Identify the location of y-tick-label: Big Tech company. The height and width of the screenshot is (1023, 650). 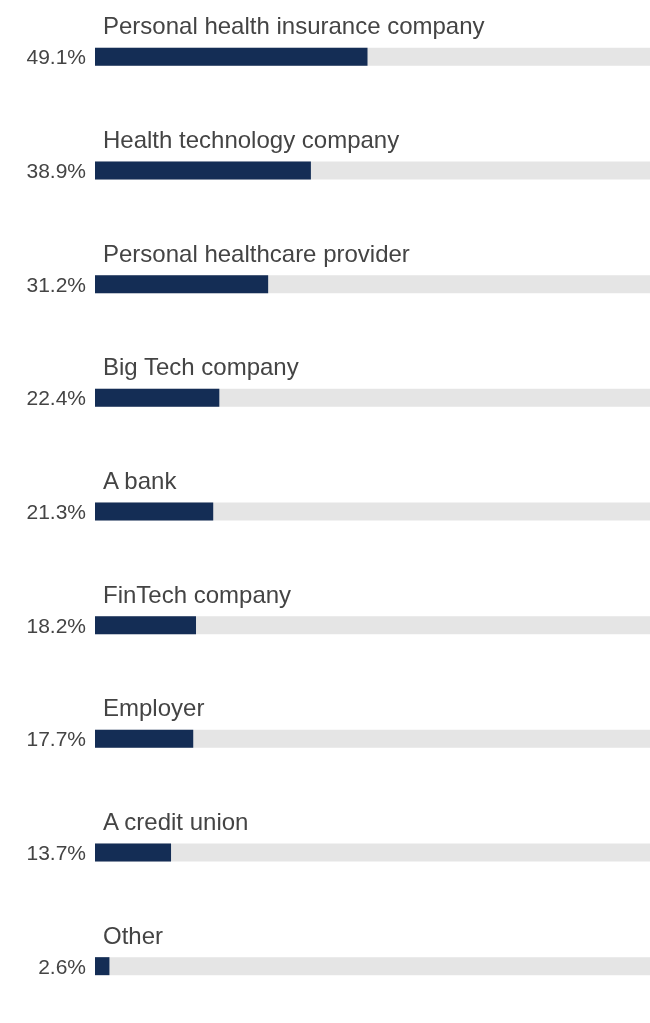
(201, 367).